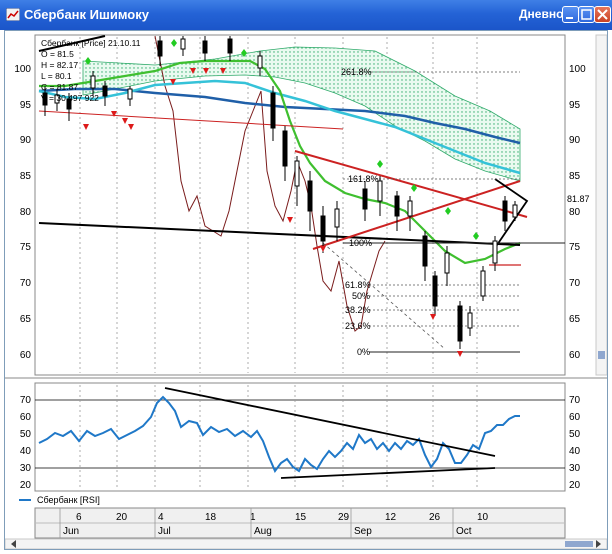 This screenshot has width=612, height=554. Describe the element at coordinates (26, 468) in the screenshot. I see `rsi-tick-left: 30` at that location.